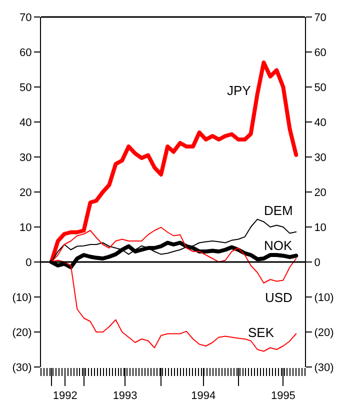  Describe the element at coordinates (320, 88) in the screenshot. I see `y2-tick-label: 50` at that location.